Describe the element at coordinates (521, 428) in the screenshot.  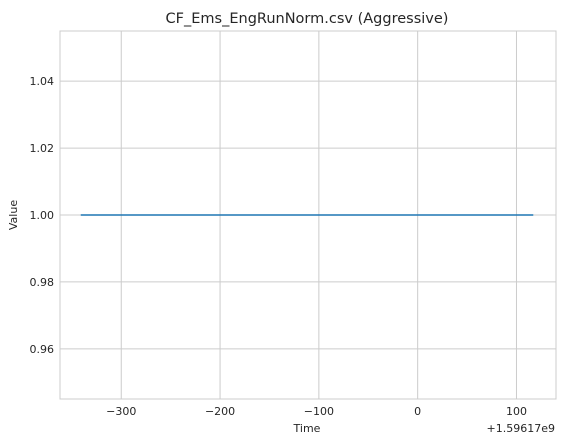
I see `x-axis-offset-label: +1.59617e9` at that location.